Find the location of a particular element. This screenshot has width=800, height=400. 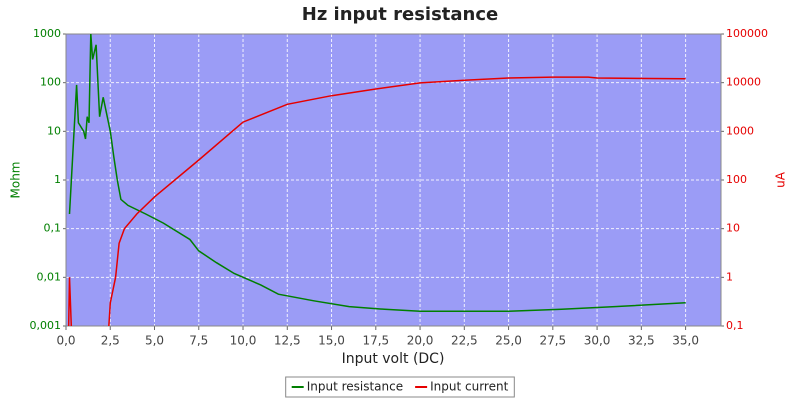

legend-box is located at coordinates (400, 387).